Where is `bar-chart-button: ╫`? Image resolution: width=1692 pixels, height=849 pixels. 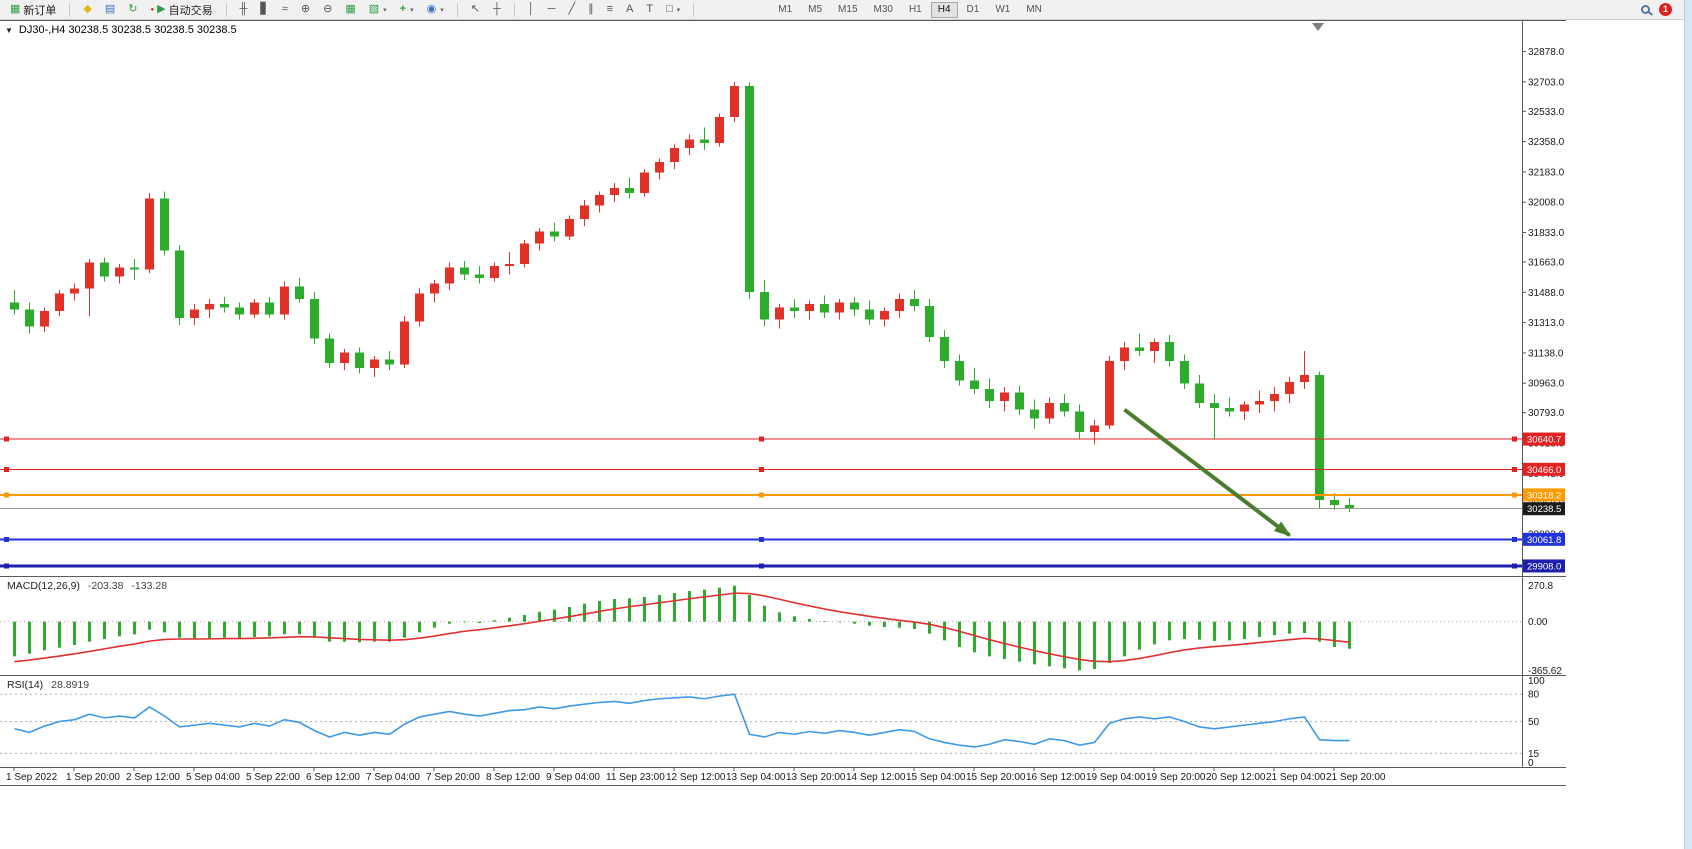 bar-chart-button: ╫ is located at coordinates (244, 9).